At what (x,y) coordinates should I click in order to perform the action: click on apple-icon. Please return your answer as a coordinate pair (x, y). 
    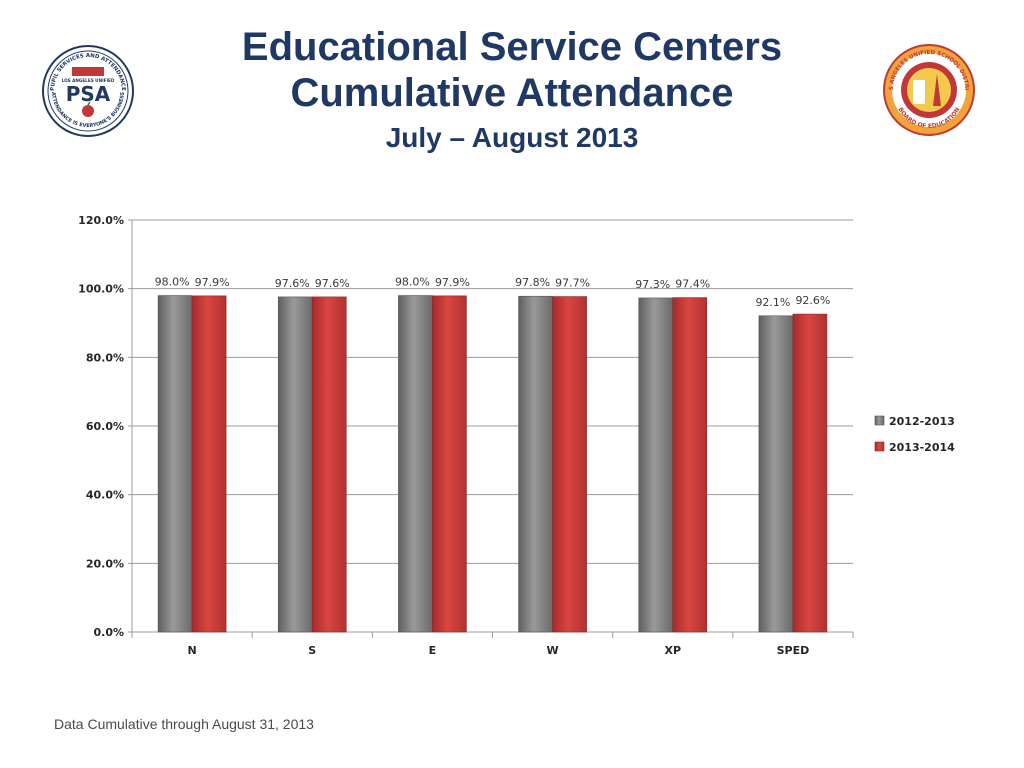
    Looking at the image, I should click on (88, 111).